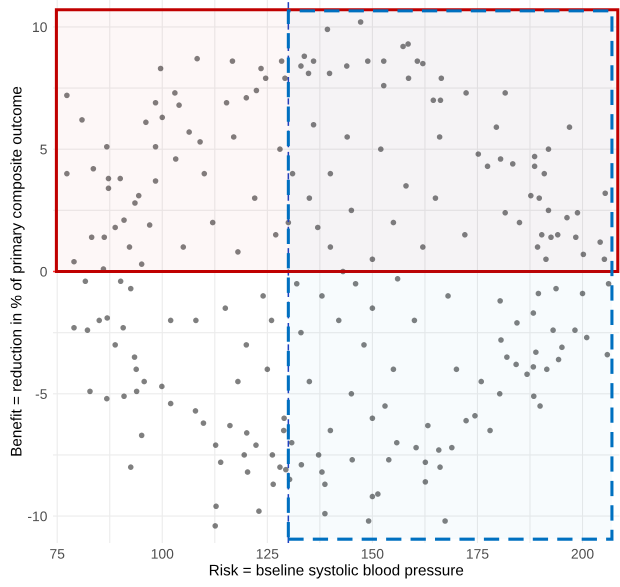  What do you see at coordinates (43, 149) in the screenshot?
I see `y-tick-label: 5` at bounding box center [43, 149].